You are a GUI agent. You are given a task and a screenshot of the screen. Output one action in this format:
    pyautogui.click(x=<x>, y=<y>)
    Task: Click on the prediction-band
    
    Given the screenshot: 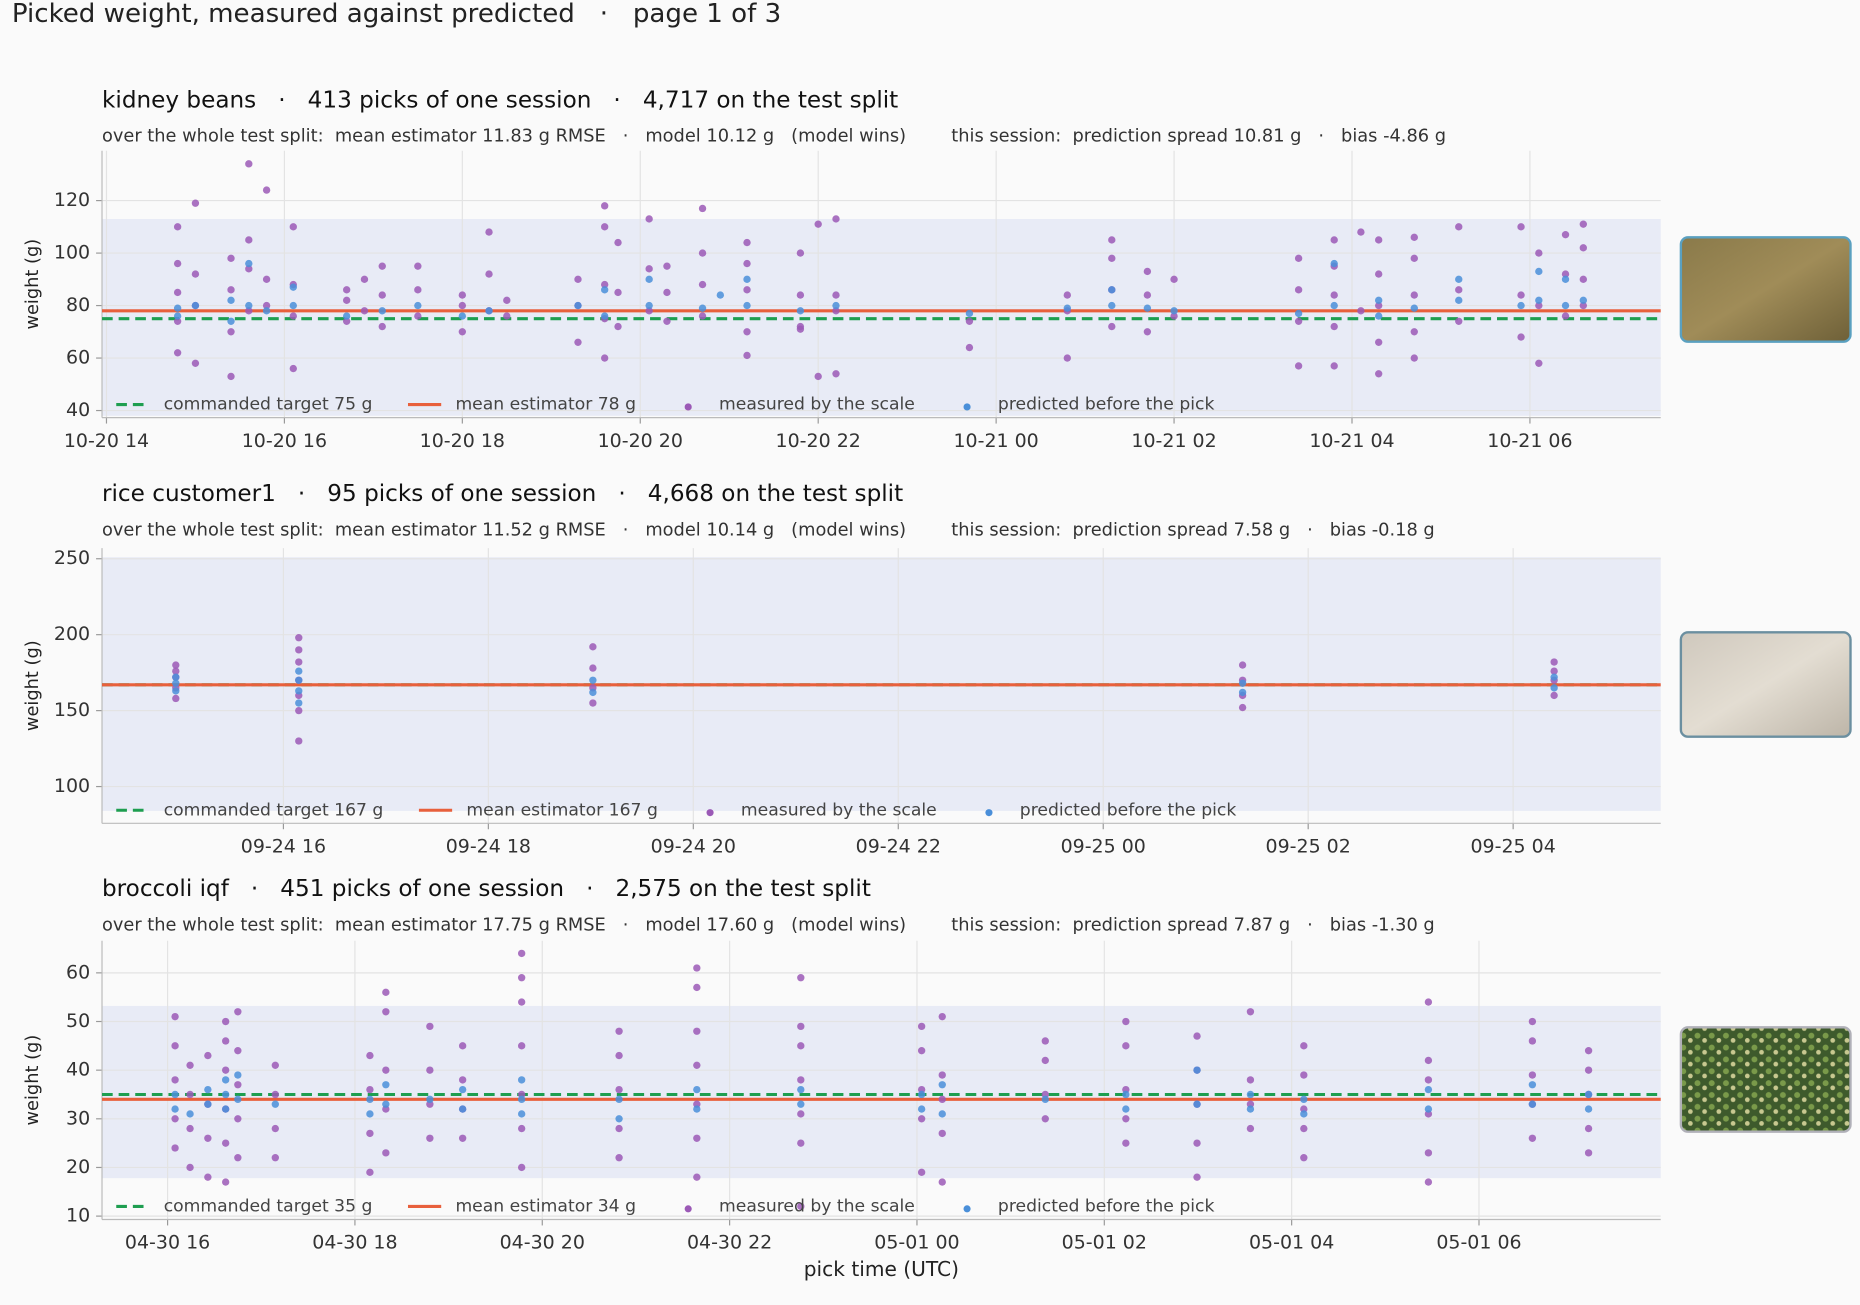 What is the action you would take?
    pyautogui.click(x=881, y=1092)
    